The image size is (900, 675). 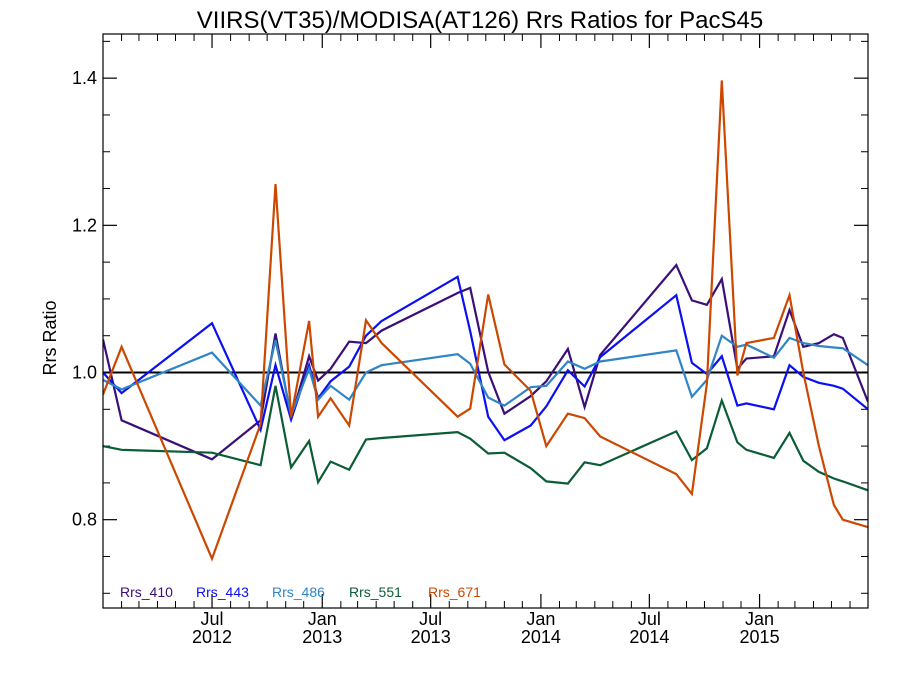 I want to click on y-tick-labels: 0.8 1.0 1.2 1.4, so click(x=84, y=299).